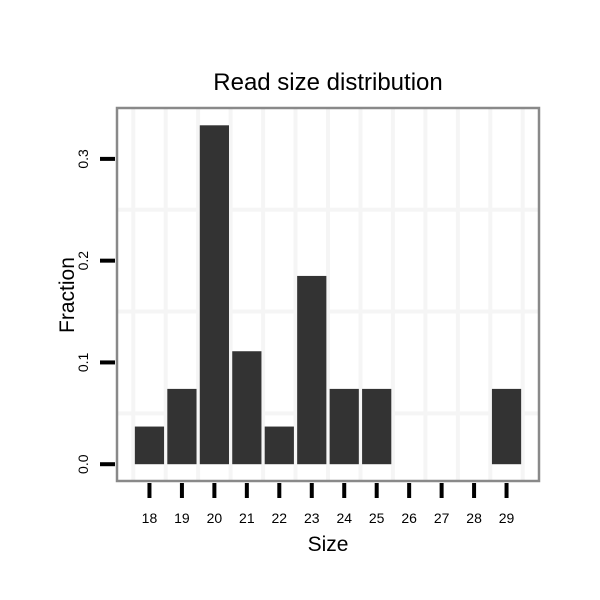 The image size is (600, 600). Describe the element at coordinates (377, 518) in the screenshot. I see `x-tick-label: 25` at that location.